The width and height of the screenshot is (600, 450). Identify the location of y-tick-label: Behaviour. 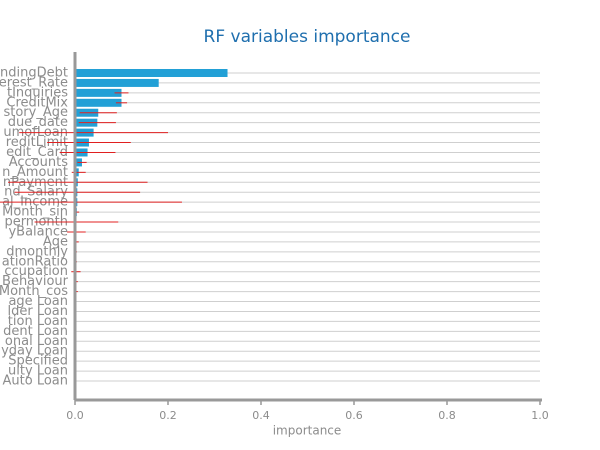
(35, 281).